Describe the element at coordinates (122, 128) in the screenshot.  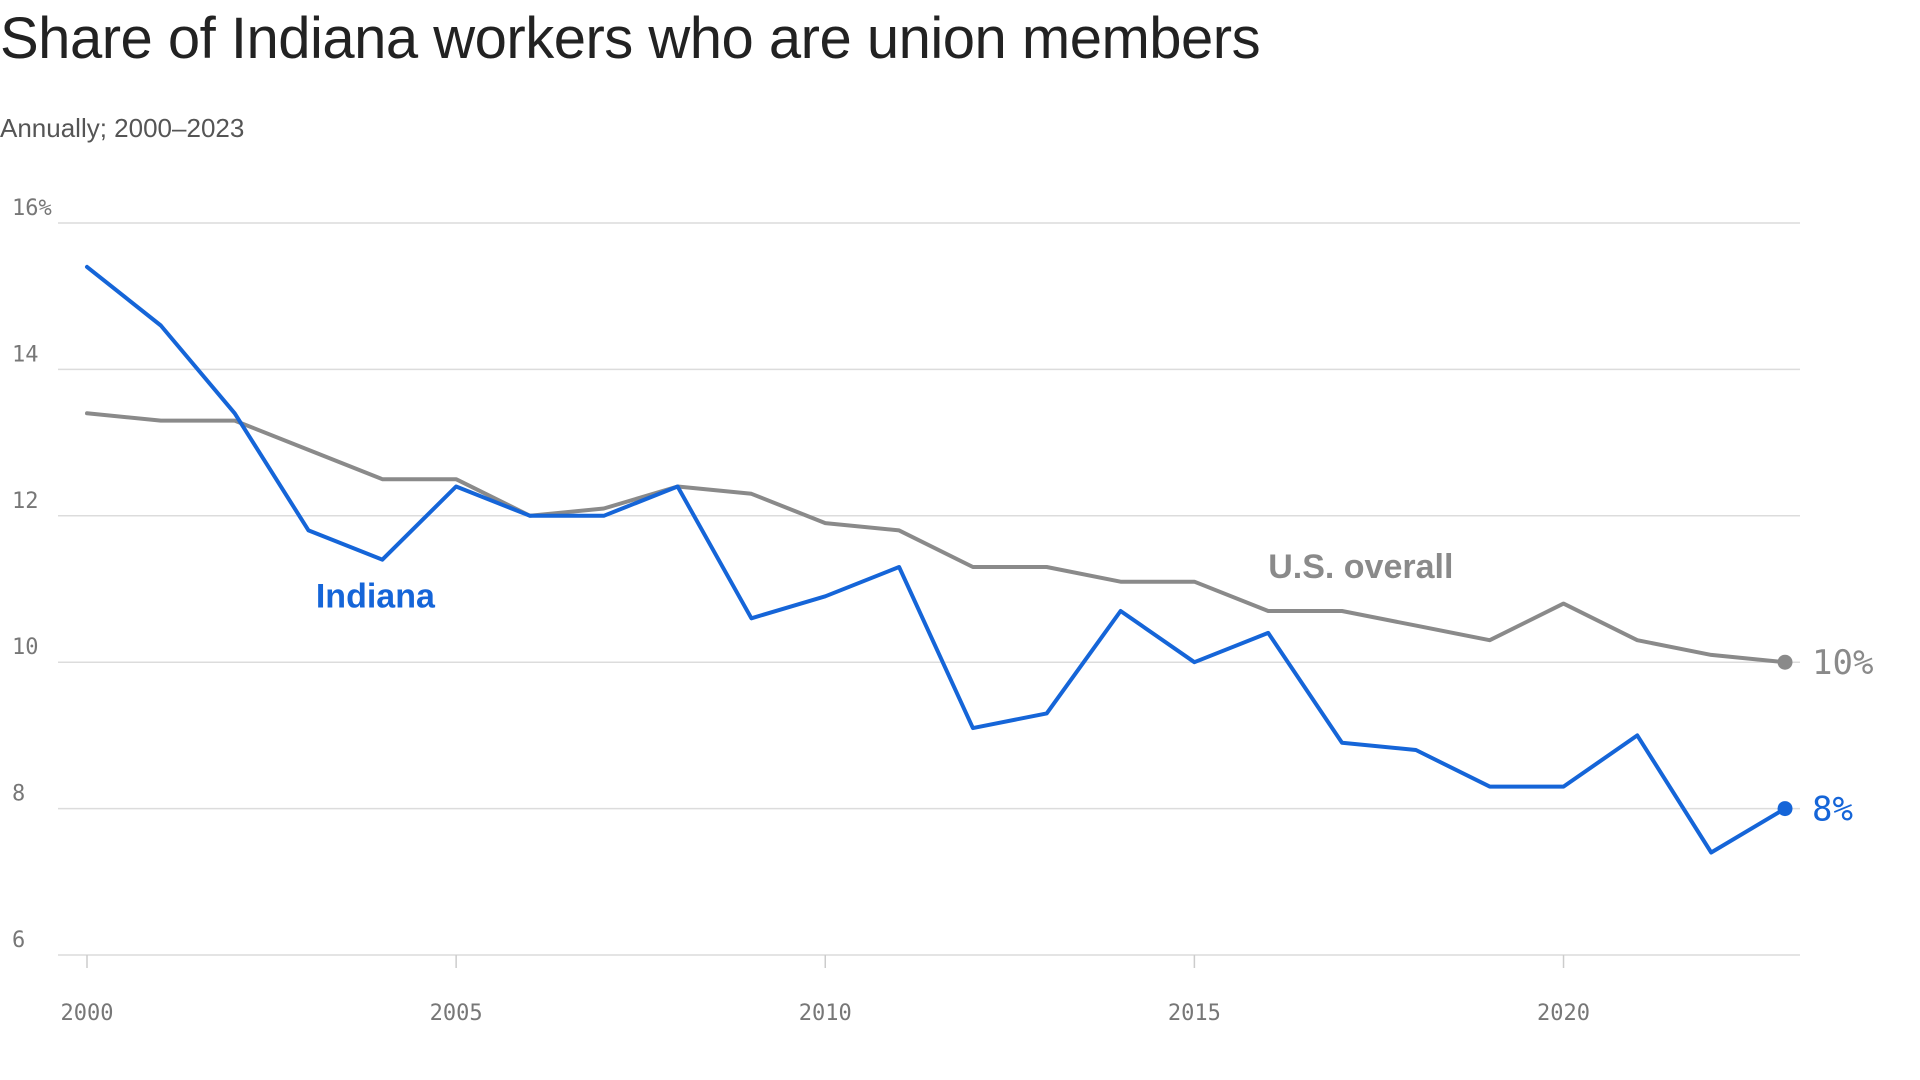
I see `chart-subtitle: Annually; 2000–2023` at that location.